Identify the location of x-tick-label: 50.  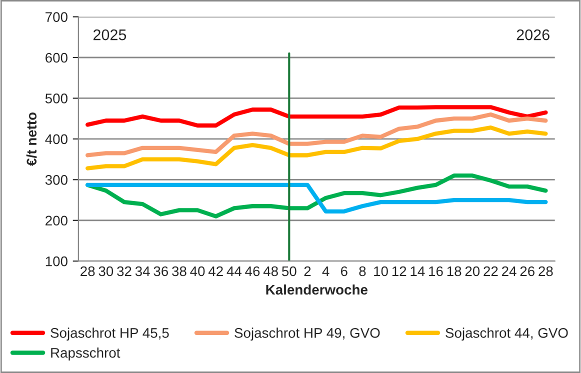
(289, 271).